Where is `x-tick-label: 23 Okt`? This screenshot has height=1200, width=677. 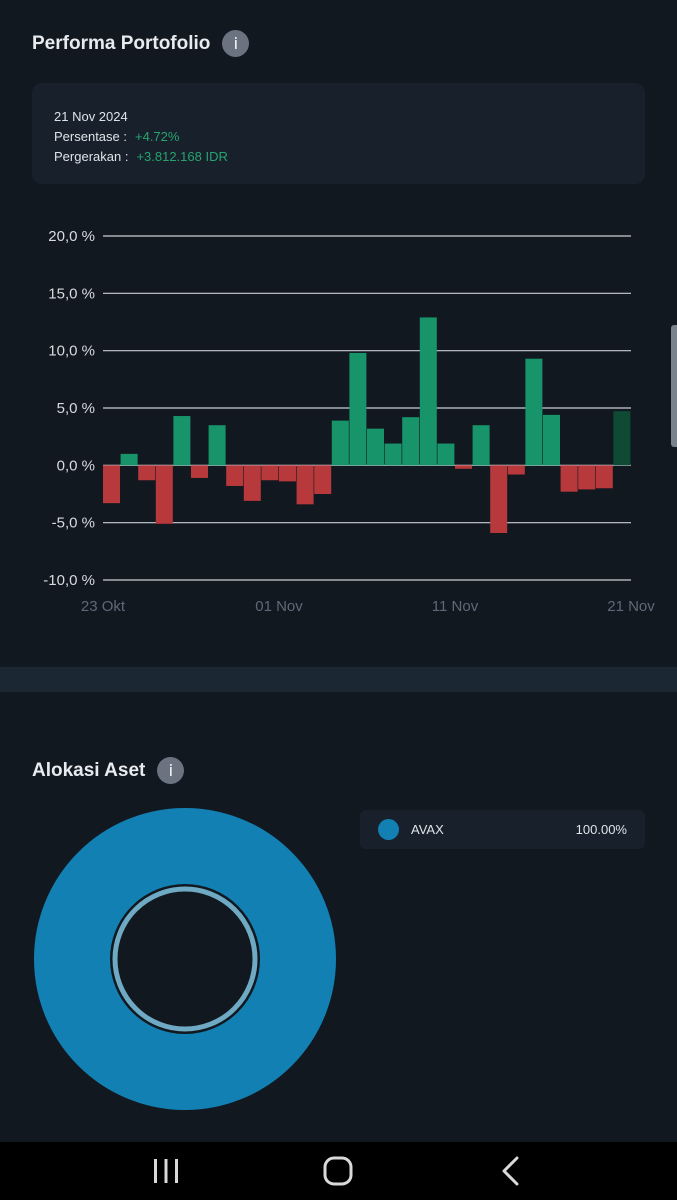
x-tick-label: 23 Okt is located at coordinates (103, 606).